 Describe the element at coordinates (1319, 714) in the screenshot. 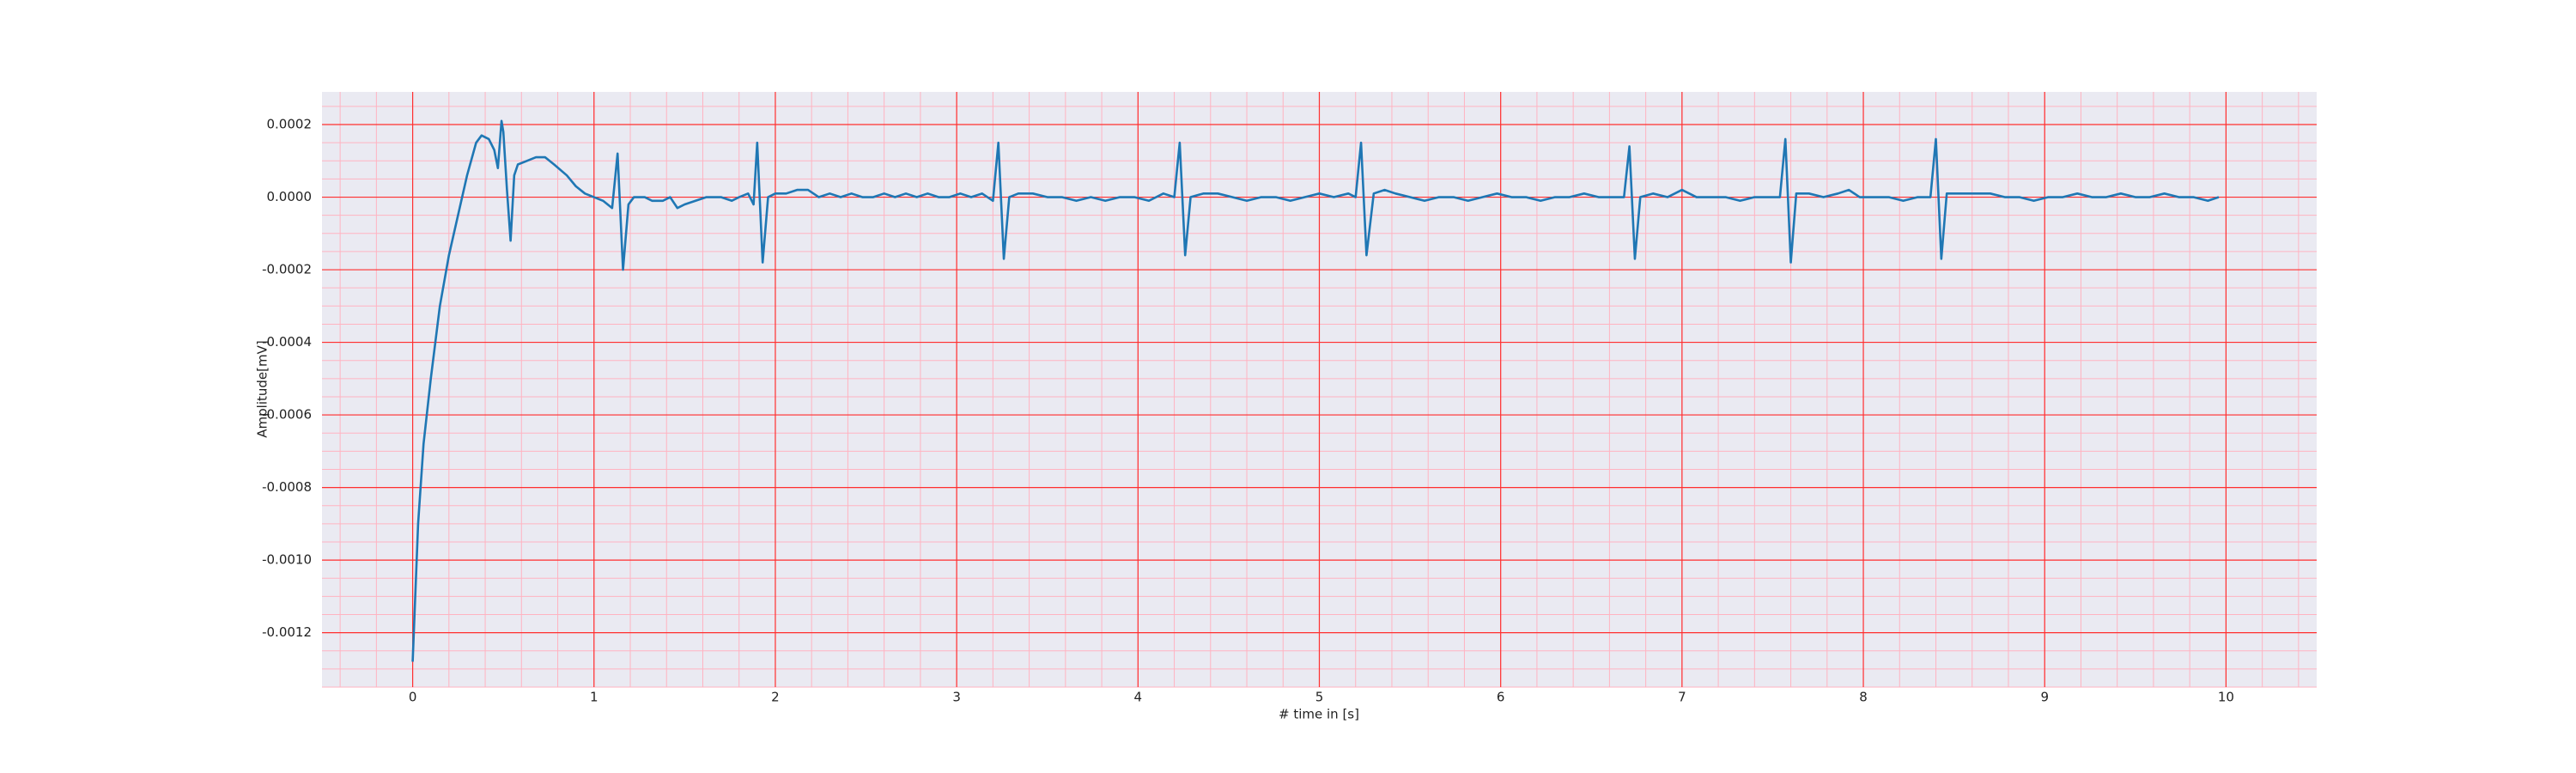

I see `x-axis-label: # time in [s]` at that location.